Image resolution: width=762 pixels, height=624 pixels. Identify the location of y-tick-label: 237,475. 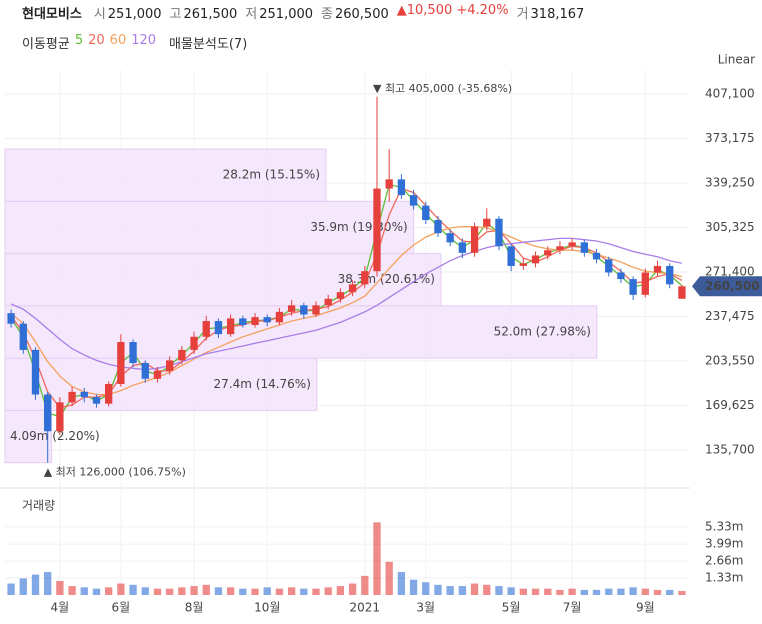
(730, 316).